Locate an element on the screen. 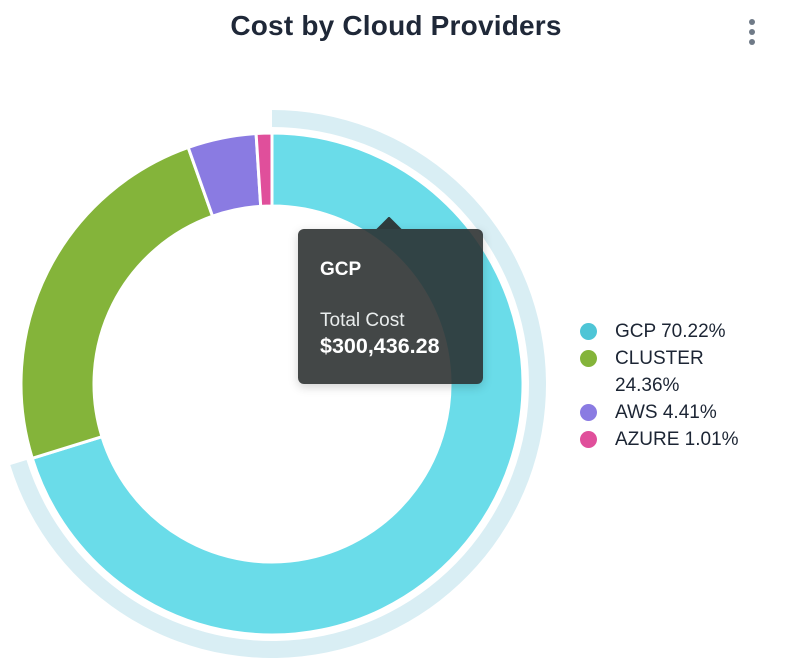 The image size is (792, 666). legend-item-gcp: GCP 70.22% is located at coordinates (675, 331).